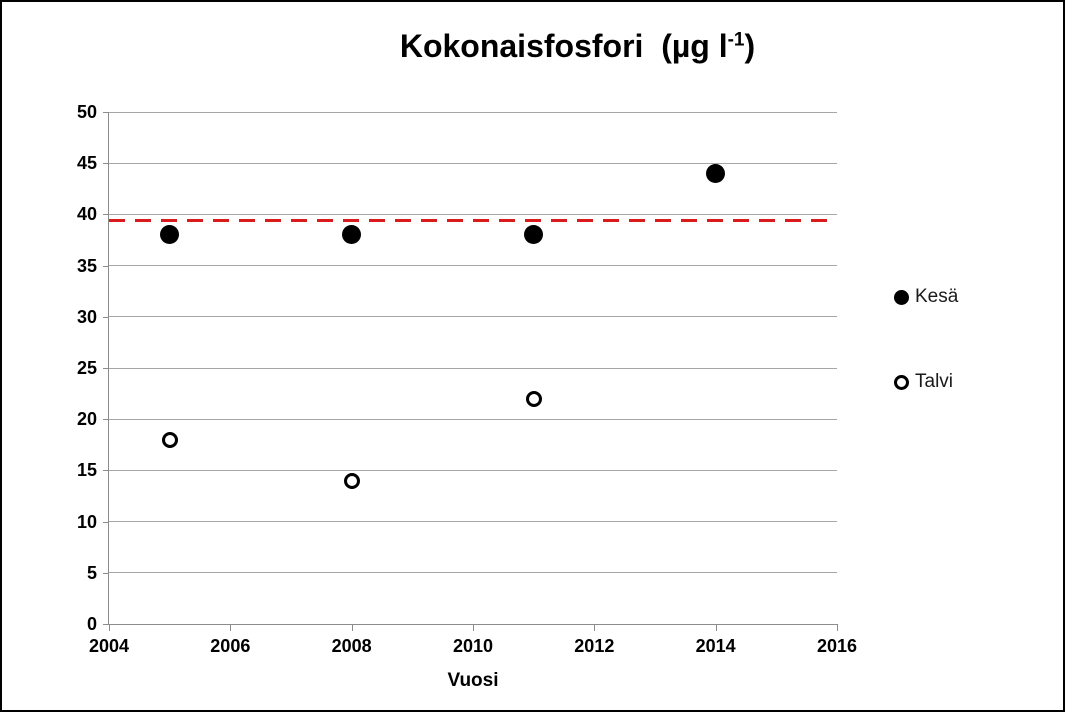 The width and height of the screenshot is (1065, 712). I want to click on legend-item-talvi: Talvi, so click(974, 382).